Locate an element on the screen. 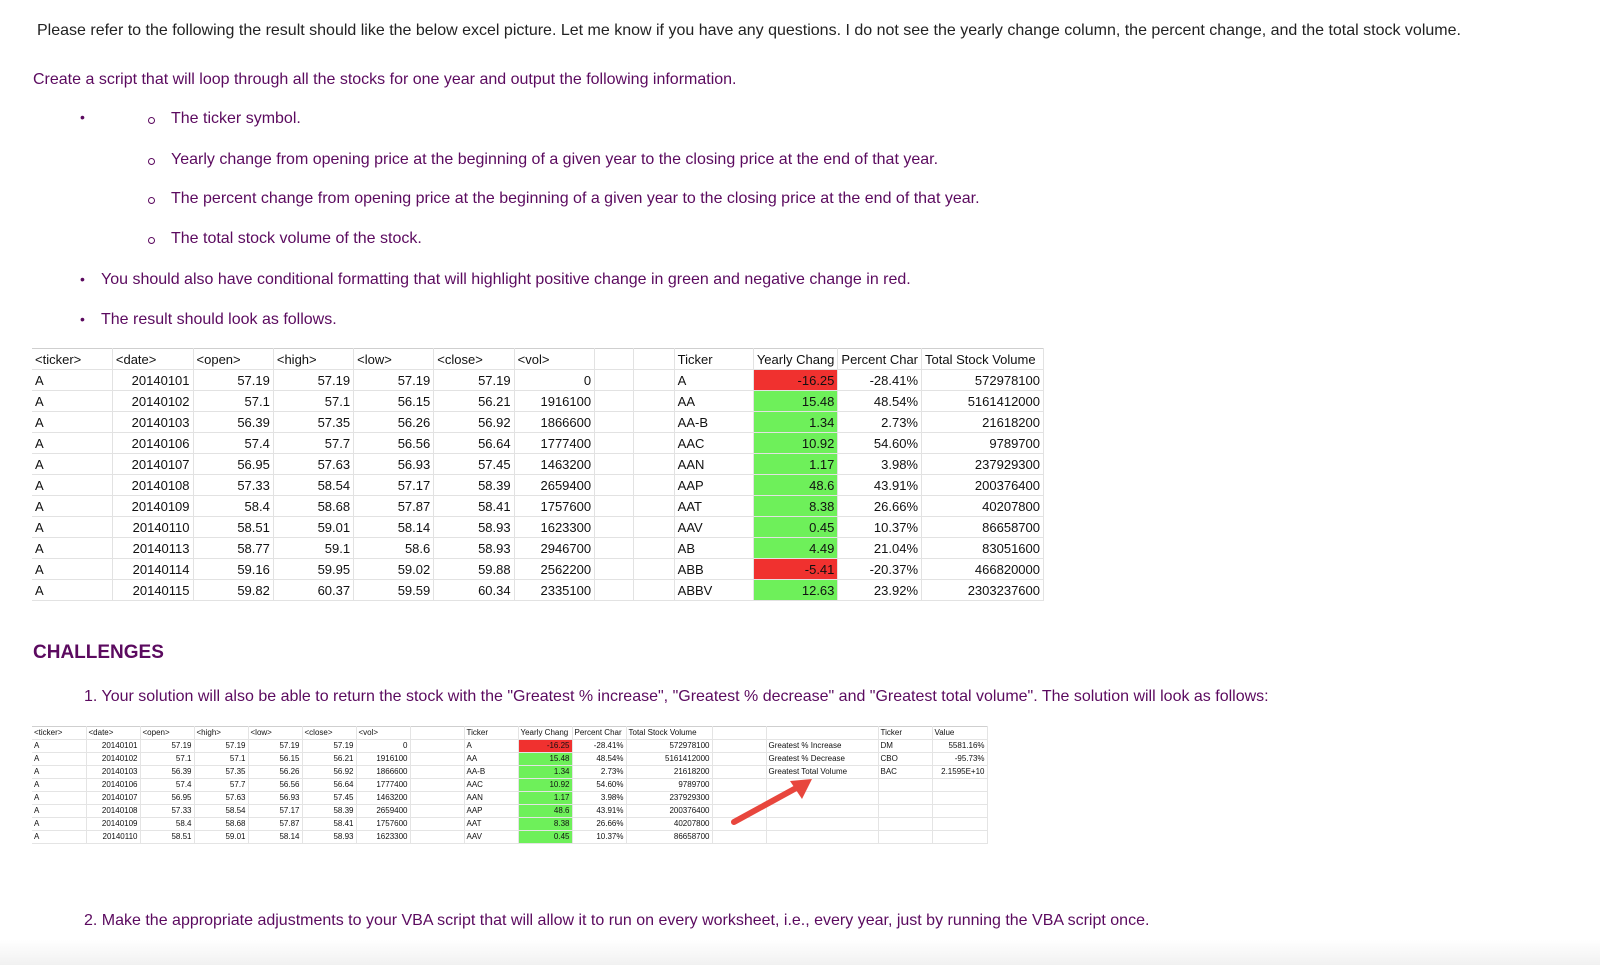  table-header-cell: Percent Char is located at coordinates (599, 733).